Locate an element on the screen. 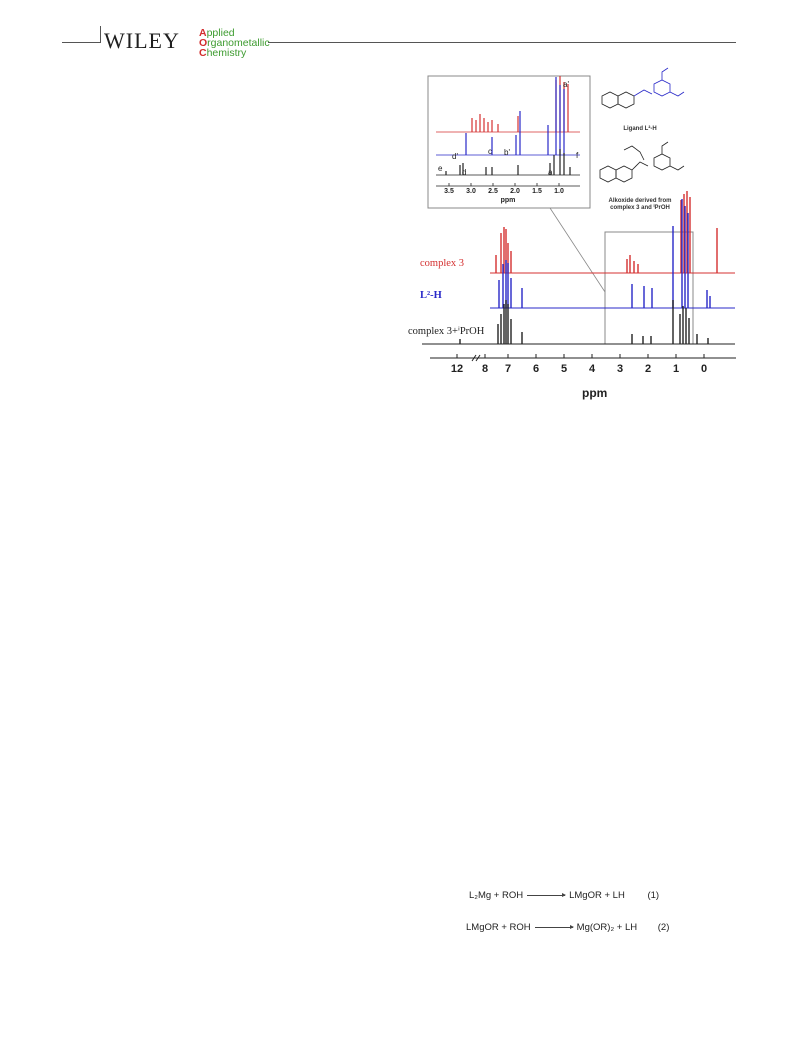 The height and width of the screenshot is (1043, 793). inset-tick-label-1: 3.0 is located at coordinates (471, 191).